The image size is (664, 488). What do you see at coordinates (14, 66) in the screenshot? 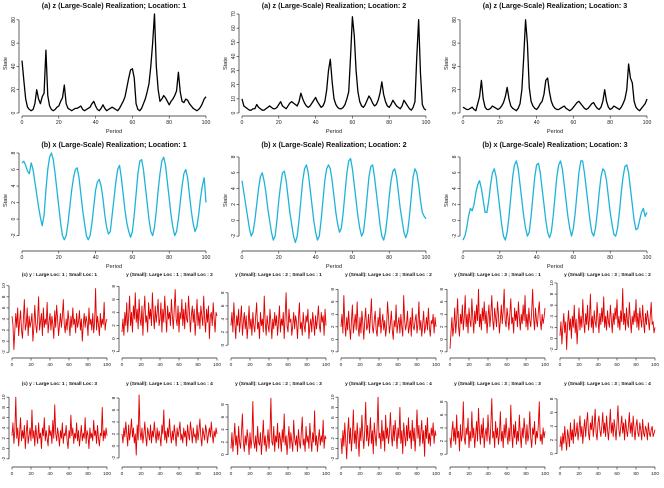
I see `y-tick-label: 40` at bounding box center [14, 66].